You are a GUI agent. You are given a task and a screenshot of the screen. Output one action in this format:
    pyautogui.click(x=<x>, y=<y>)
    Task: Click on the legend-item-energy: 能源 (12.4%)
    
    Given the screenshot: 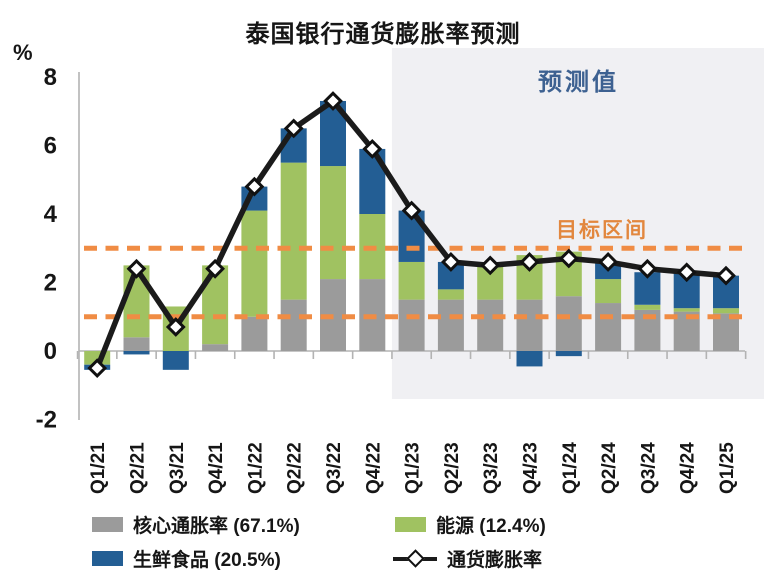 What is the action you would take?
    pyautogui.click(x=470, y=524)
    